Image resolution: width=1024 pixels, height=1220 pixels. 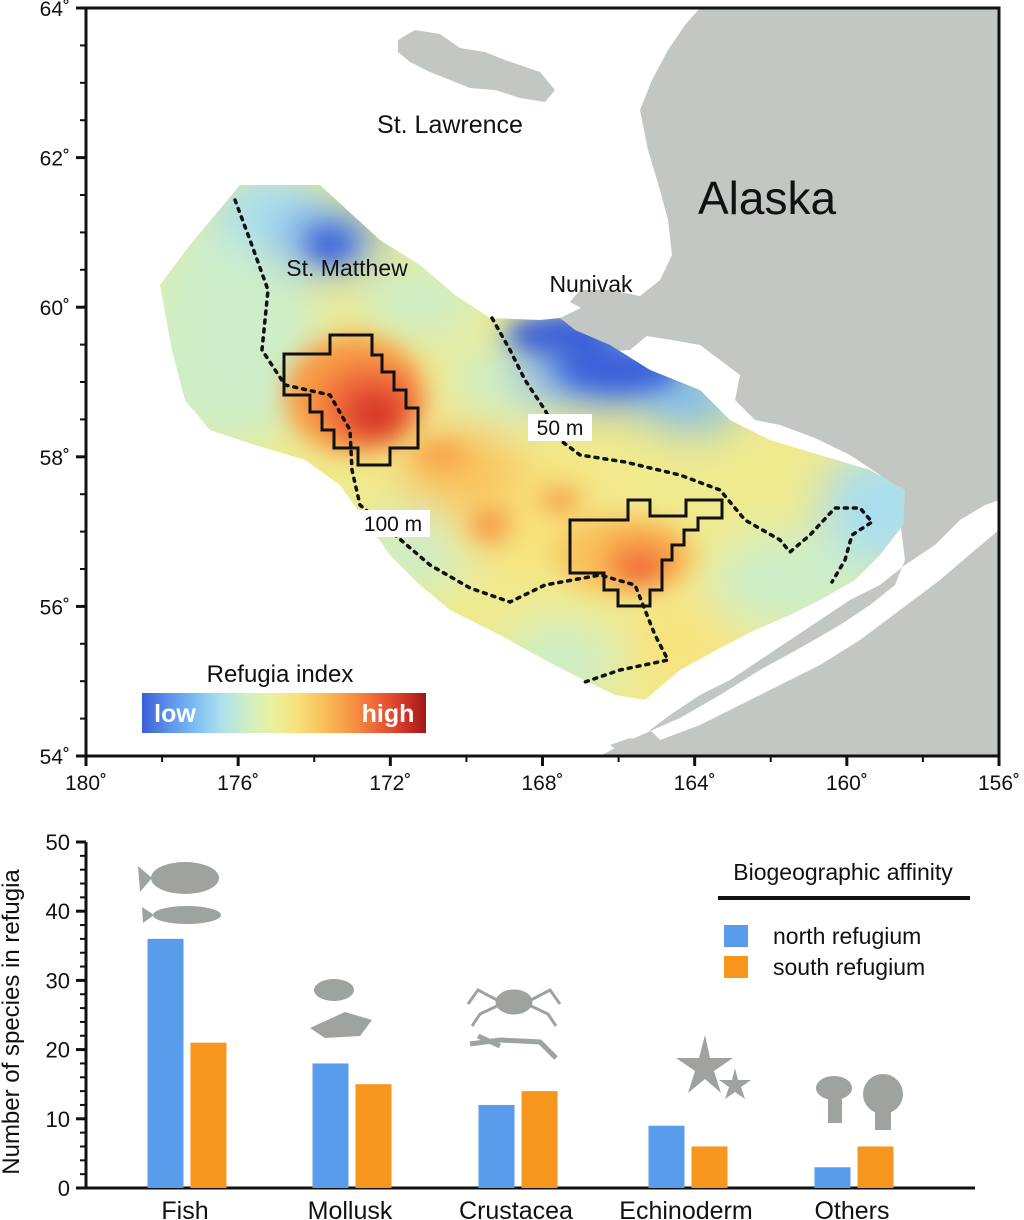 I want to click on map-x-tick-label: 172˚, so click(x=390, y=783).